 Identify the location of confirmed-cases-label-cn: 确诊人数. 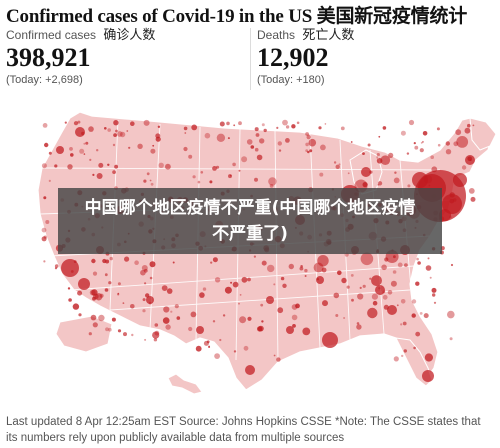
(129, 34).